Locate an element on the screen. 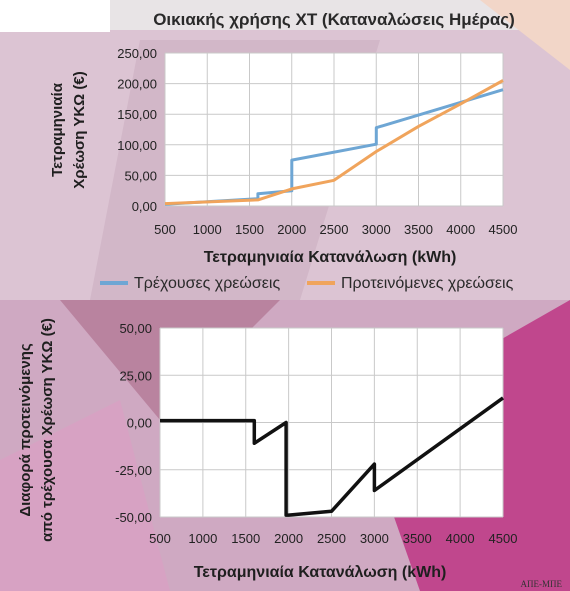 This screenshot has height=591, width=570. legend-label: Προτεινόμενες χρεώσεις is located at coordinates (427, 283).